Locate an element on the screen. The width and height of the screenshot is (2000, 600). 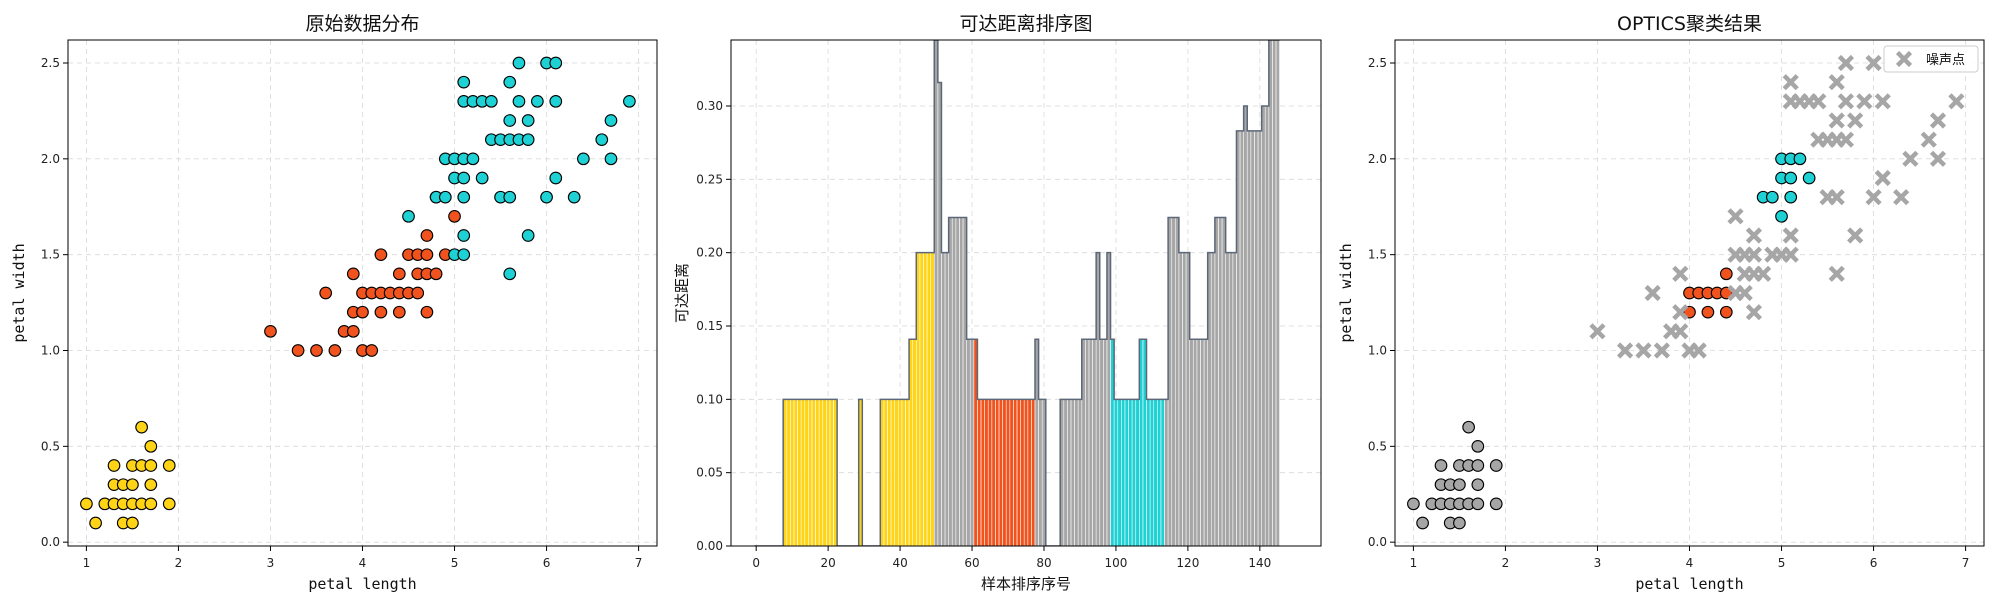
y-tick-label: 0.00 is located at coordinates (709, 546).